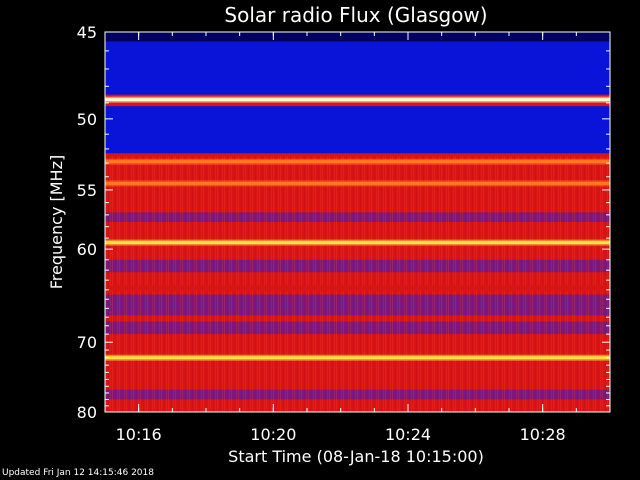 The image size is (640, 480). What do you see at coordinates (87, 412) in the screenshot?
I see `y-tick-label-5: 80` at bounding box center [87, 412].